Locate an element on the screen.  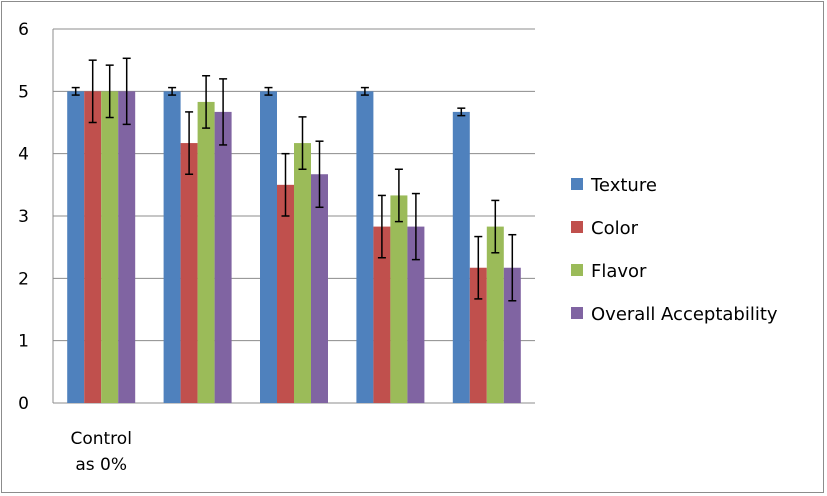
y-tick-label: 0 is located at coordinates (23, 404).